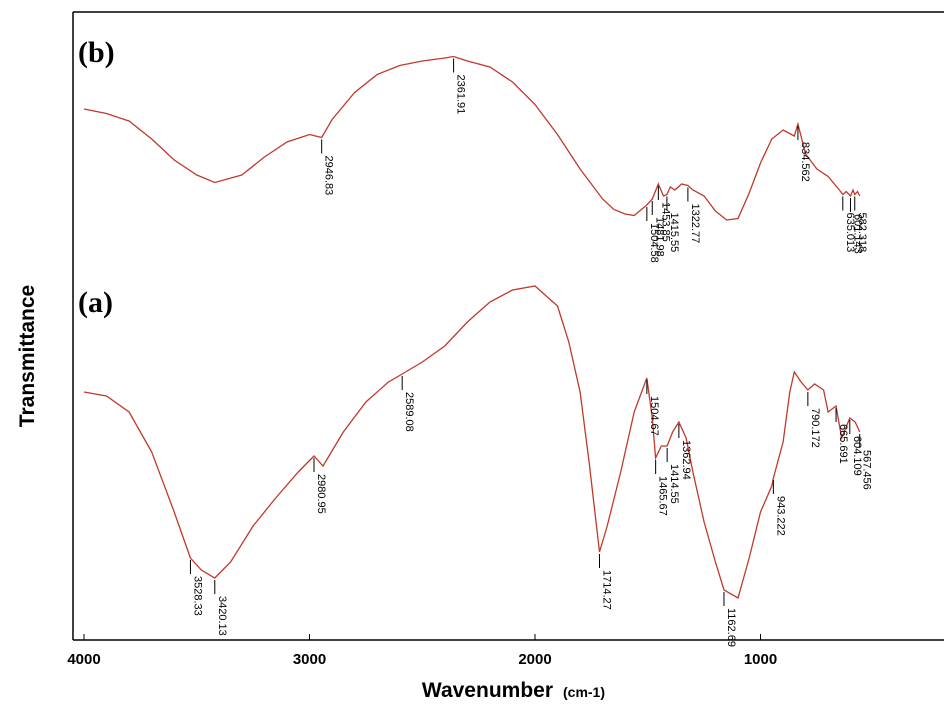 The image size is (944, 707). What do you see at coordinates (674, 484) in the screenshot?
I see `peak-label: 1414.55` at bounding box center [674, 484].